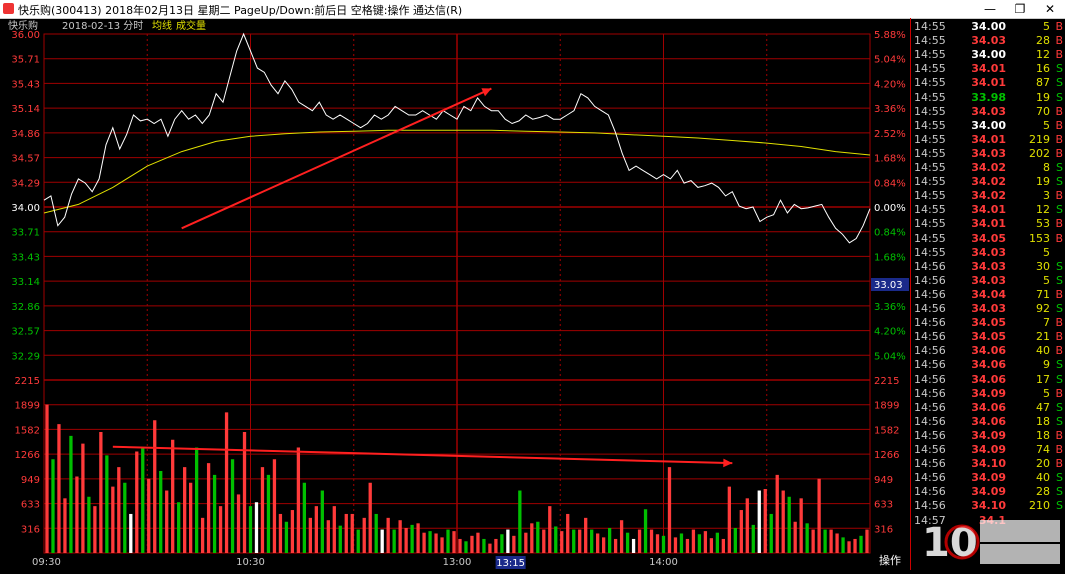 This screenshot has width=1065, height=574. I want to click on trade-row: 14:56 34.05 7 B, so click(988, 323).